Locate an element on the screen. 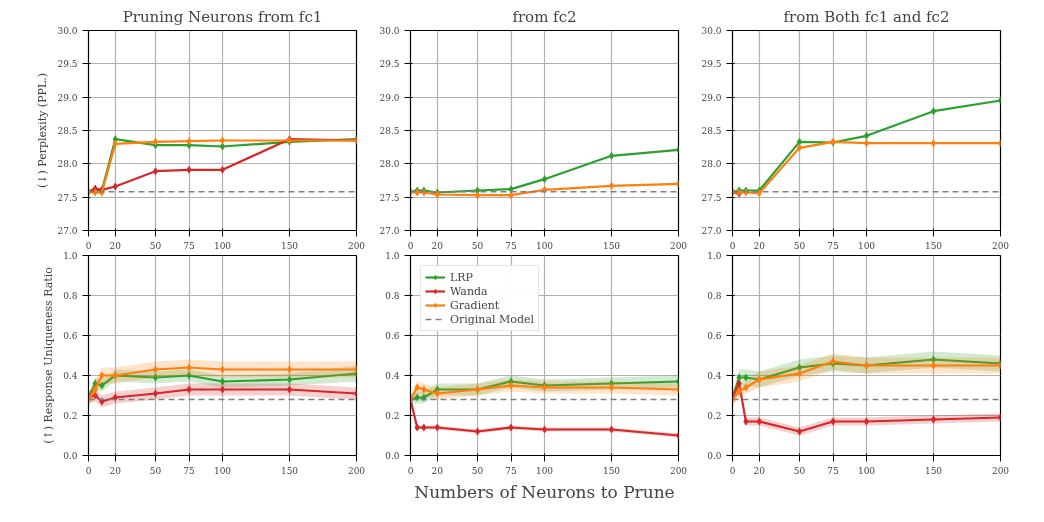 This screenshot has height=522, width=1044. legend-label: Original Model is located at coordinates (492, 319).